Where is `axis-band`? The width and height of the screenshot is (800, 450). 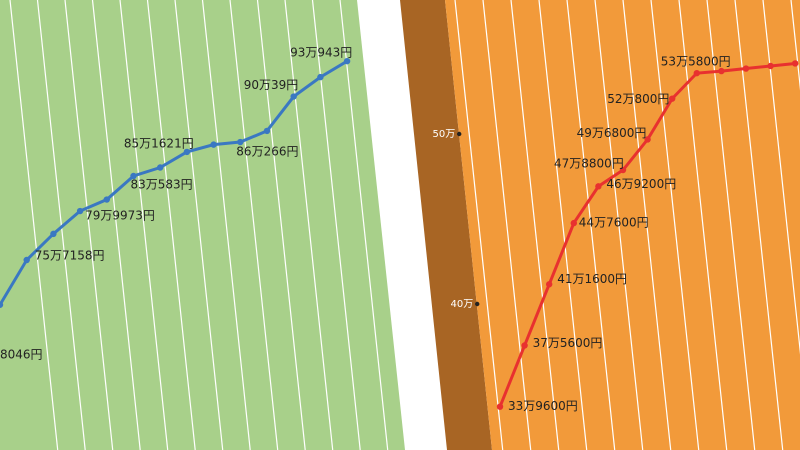 axis-band is located at coordinates (446, 225).